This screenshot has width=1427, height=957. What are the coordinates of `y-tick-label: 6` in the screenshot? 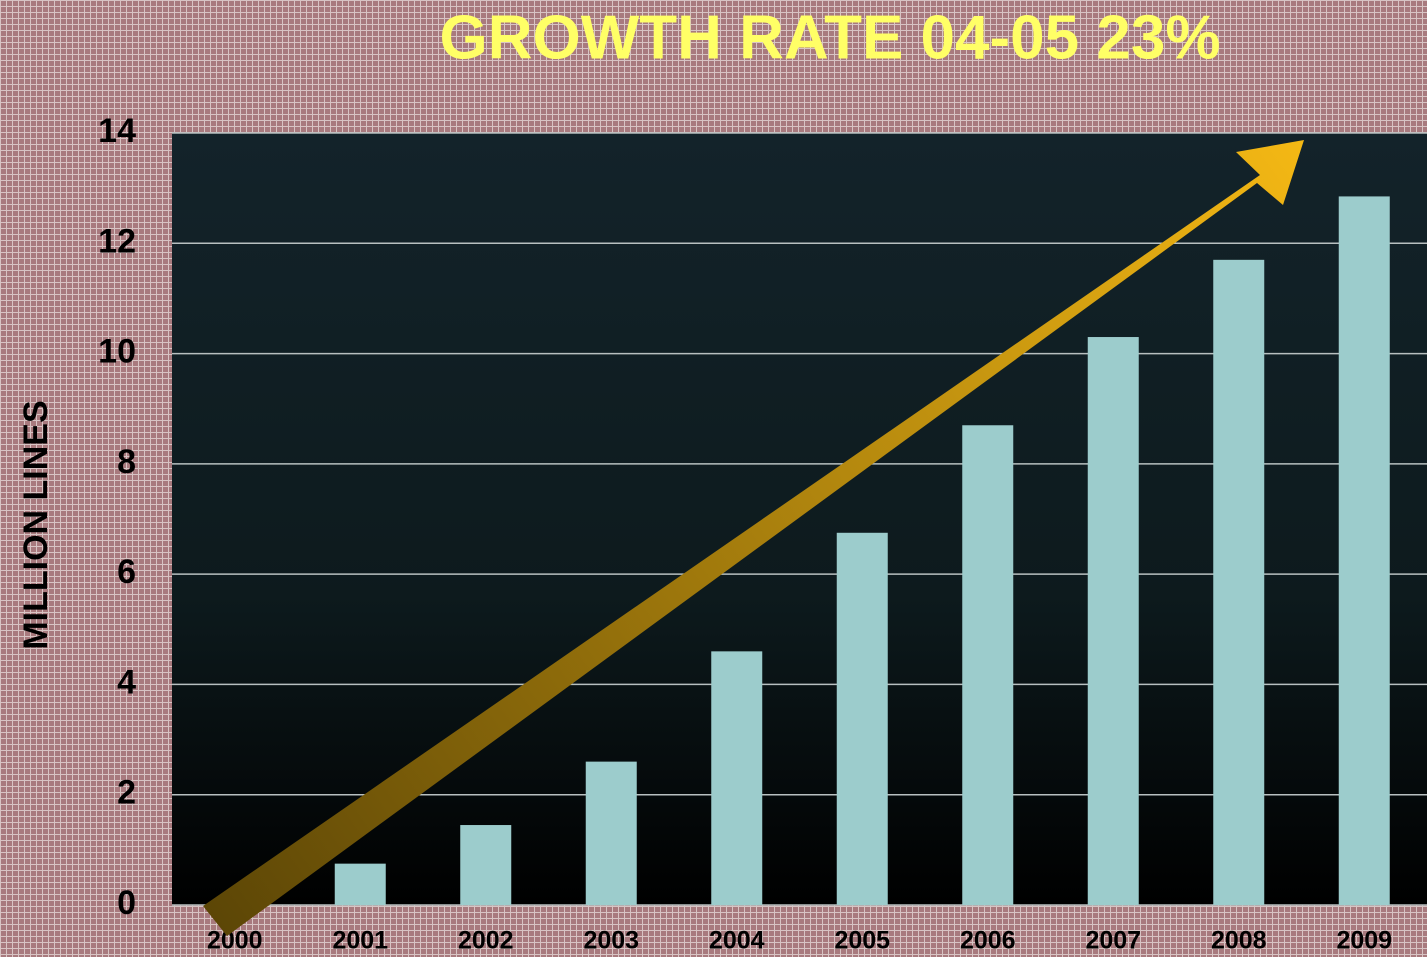 It's located at (126, 572).